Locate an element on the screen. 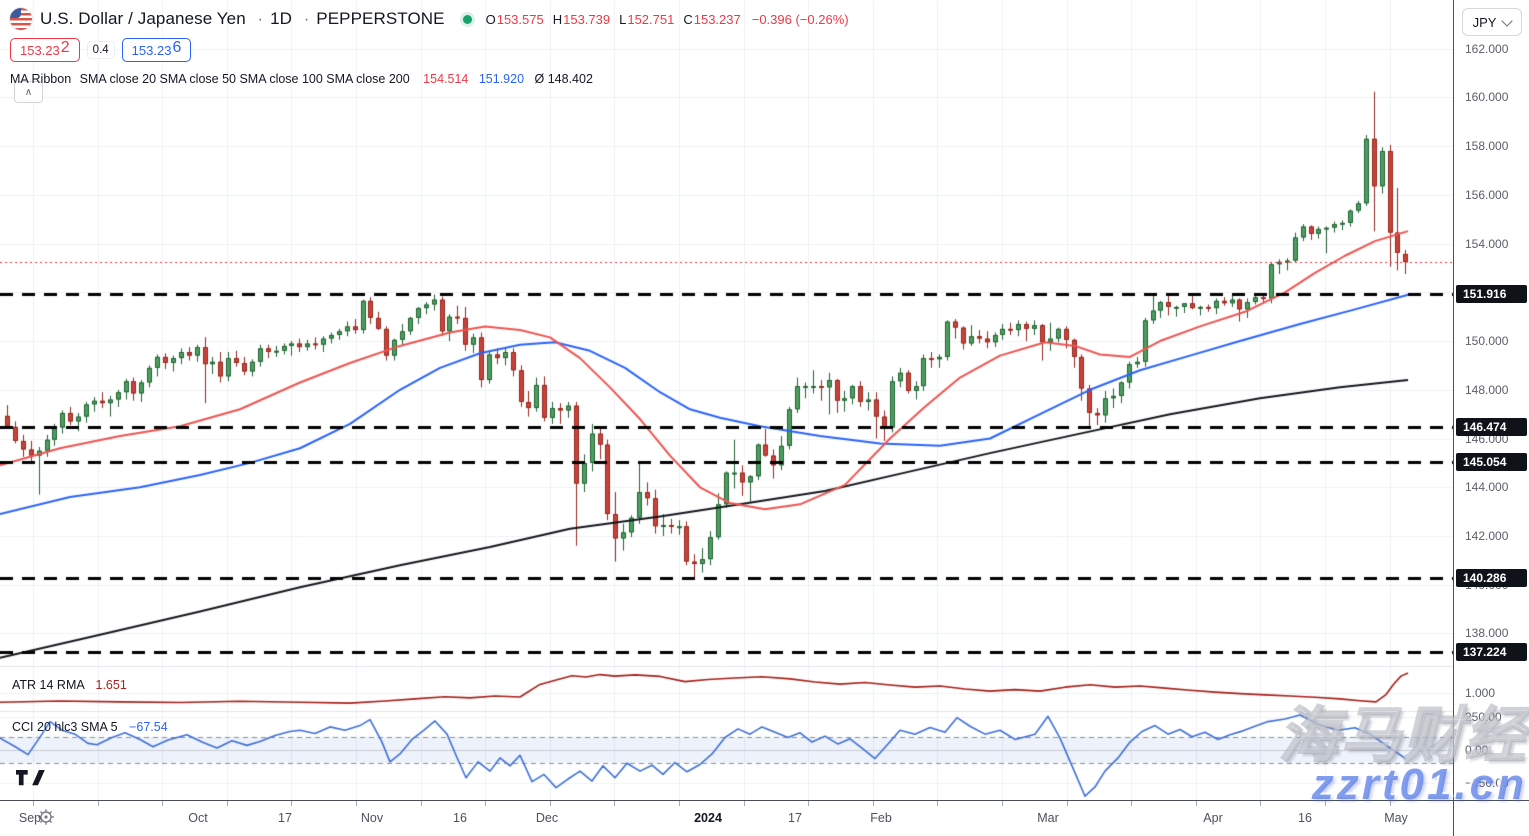  close-value: 153.237 is located at coordinates (717, 19).